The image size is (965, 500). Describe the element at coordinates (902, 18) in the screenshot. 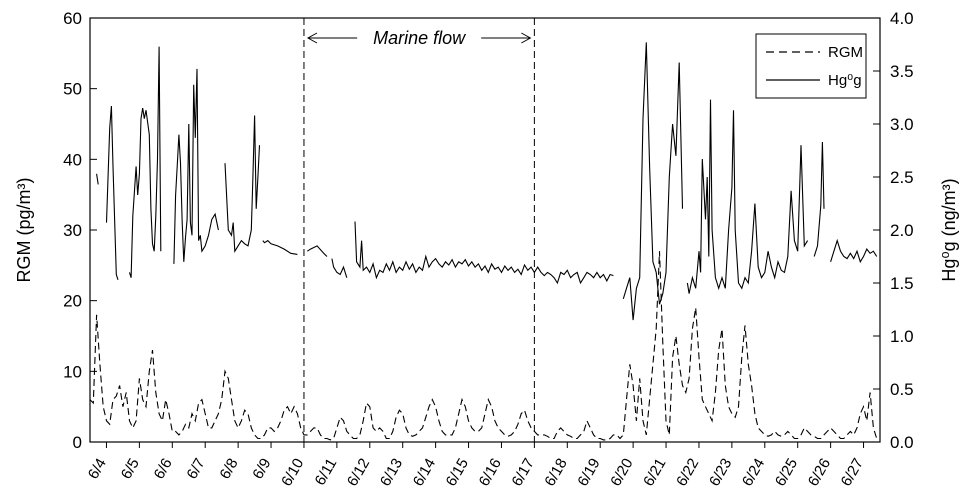

I see `y2-tick-label: 4.0` at that location.